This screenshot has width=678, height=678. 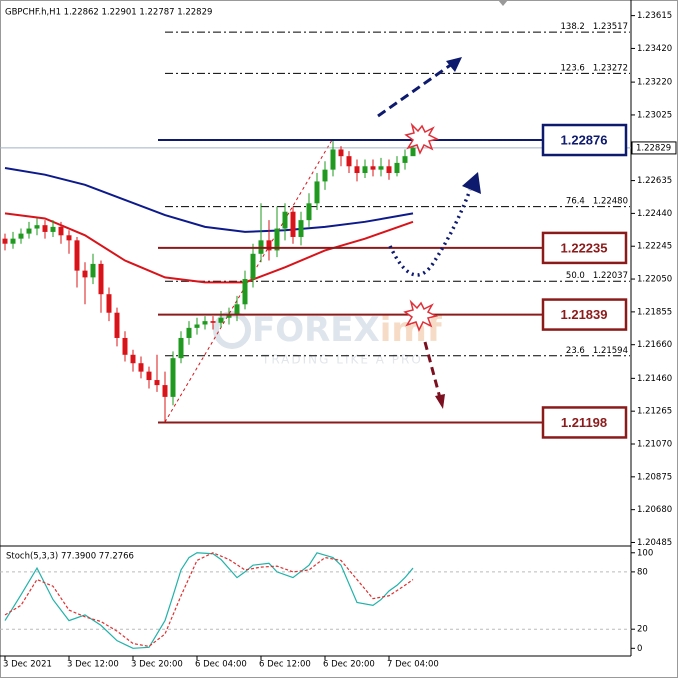 I want to click on fib-label: 76.4 1.22480, so click(x=597, y=201).